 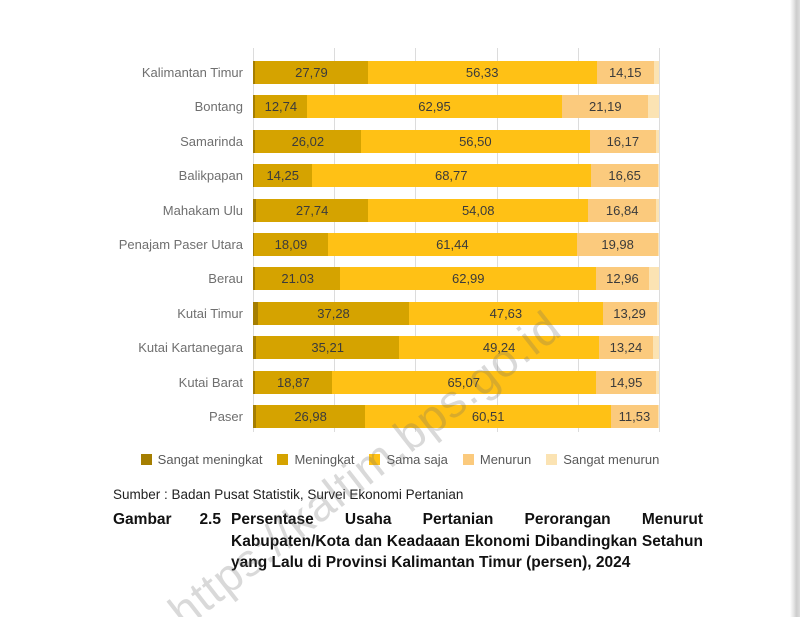 What do you see at coordinates (611, 459) in the screenshot?
I see `legend-label: Sangat menurun` at bounding box center [611, 459].